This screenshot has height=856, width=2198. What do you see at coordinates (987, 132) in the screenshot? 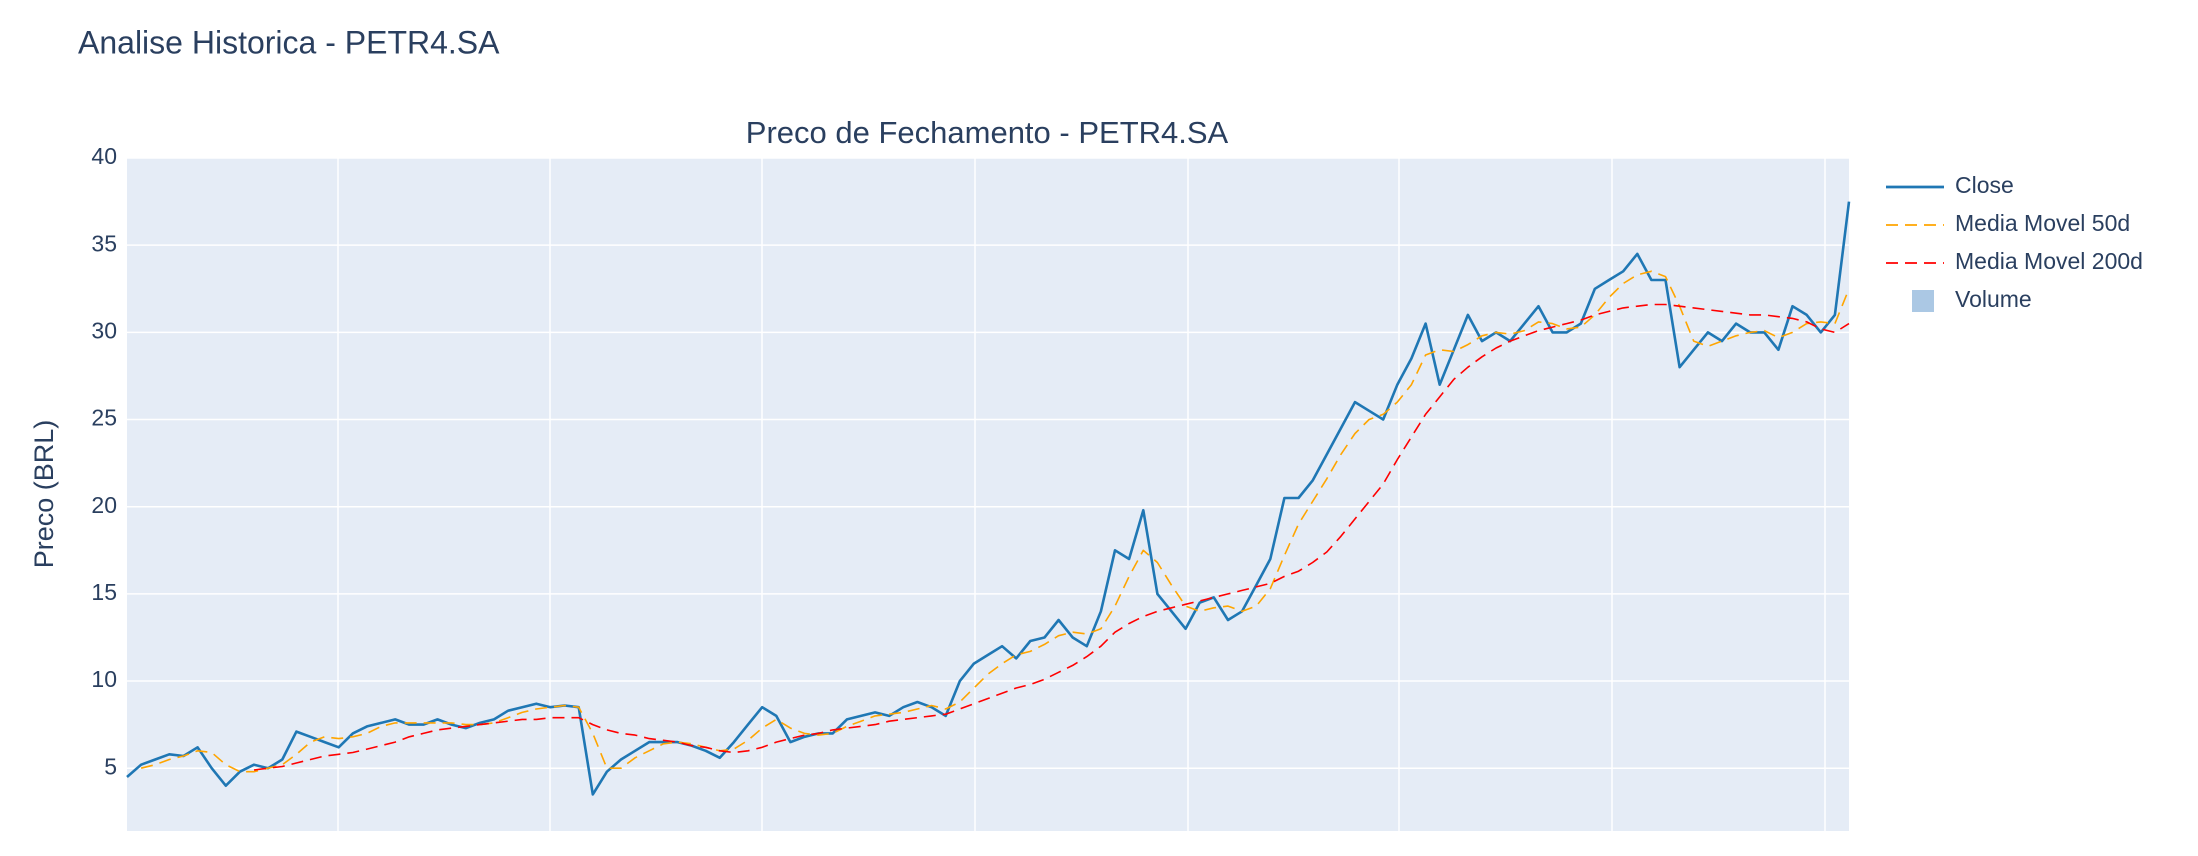
I see `chart-title: Preco de Fechamento - PETR4.SA` at bounding box center [987, 132].